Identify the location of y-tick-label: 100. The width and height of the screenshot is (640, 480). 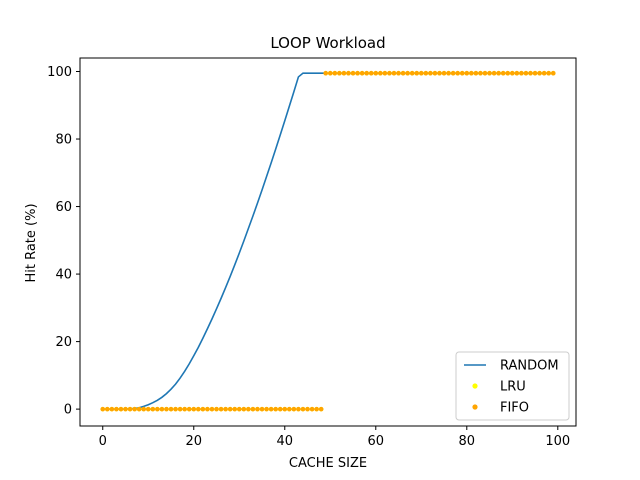
(59, 72).